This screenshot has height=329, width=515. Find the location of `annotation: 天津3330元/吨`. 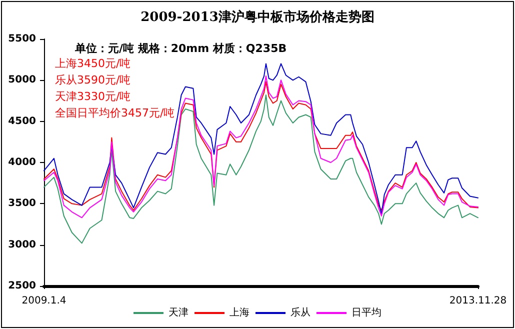

annotation: 天津3330元/吨 is located at coordinates (93, 96).